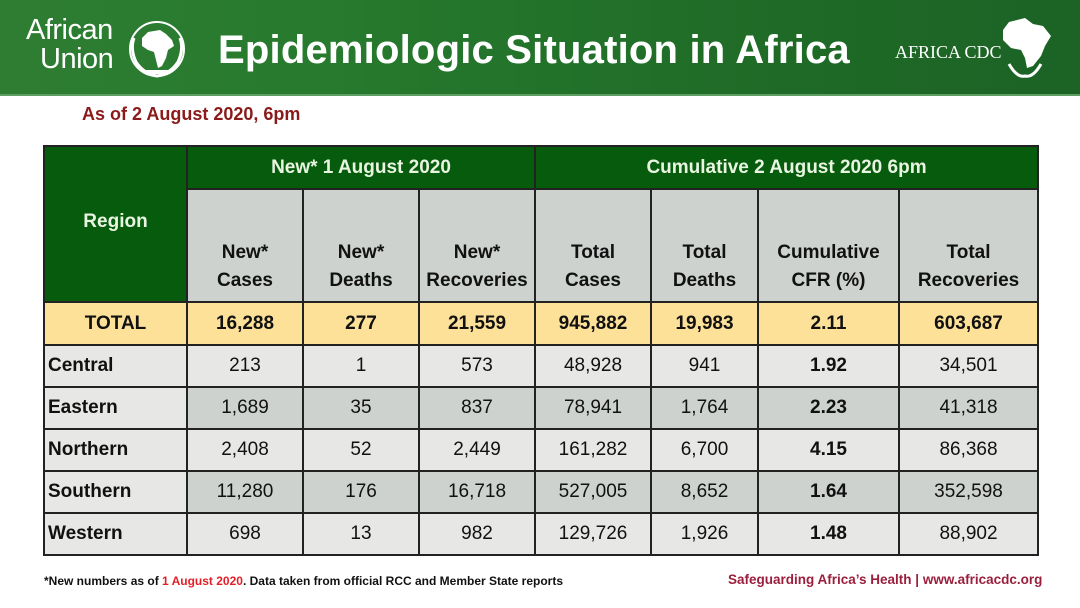 This screenshot has width=1080, height=608. Describe the element at coordinates (704, 492) in the screenshot. I see `total-deaths-cell: 8,652` at that location.